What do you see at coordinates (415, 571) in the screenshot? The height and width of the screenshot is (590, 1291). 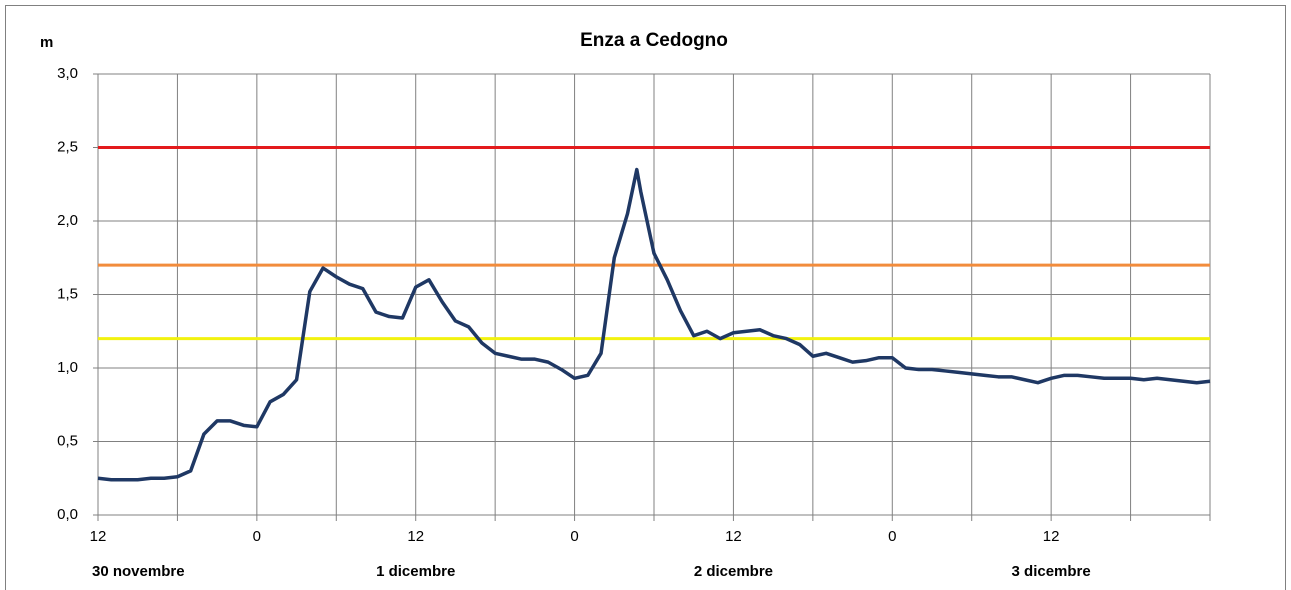 I see `day-label: 1 dicembre` at bounding box center [415, 571].